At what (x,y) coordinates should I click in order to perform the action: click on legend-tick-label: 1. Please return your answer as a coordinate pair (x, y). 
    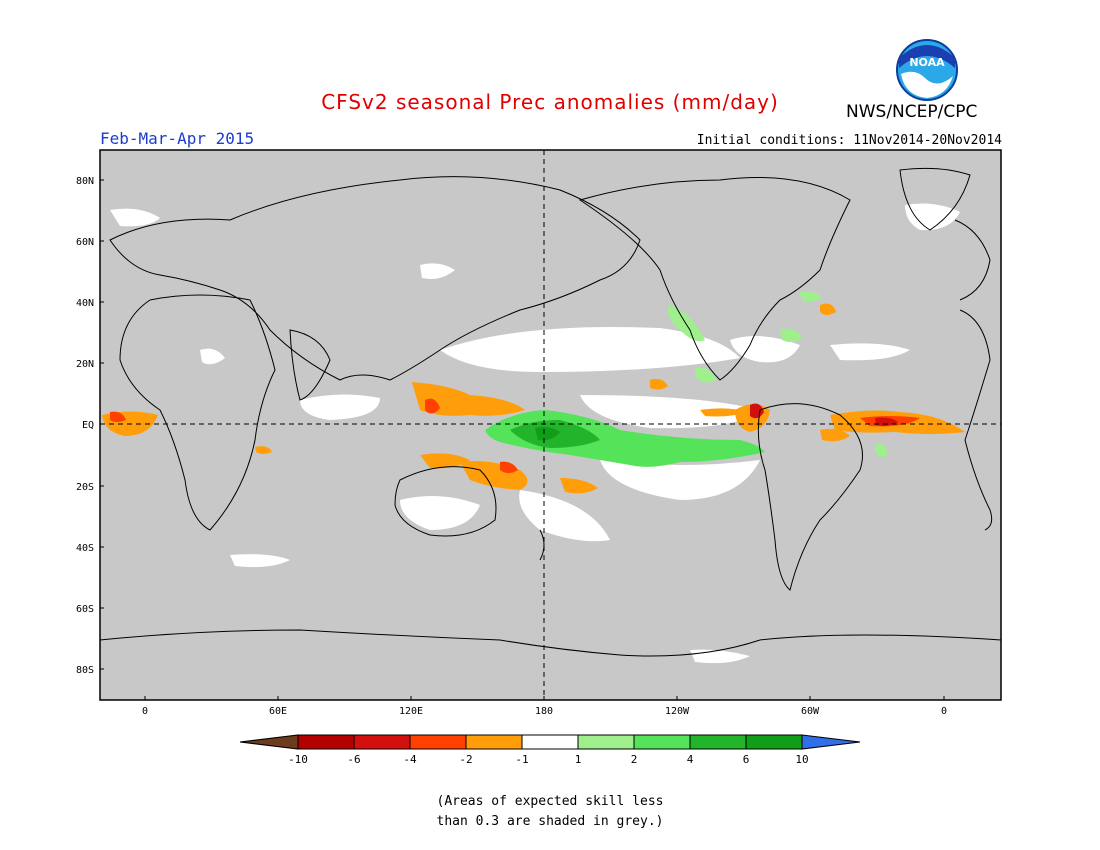
    Looking at the image, I should click on (578, 759).